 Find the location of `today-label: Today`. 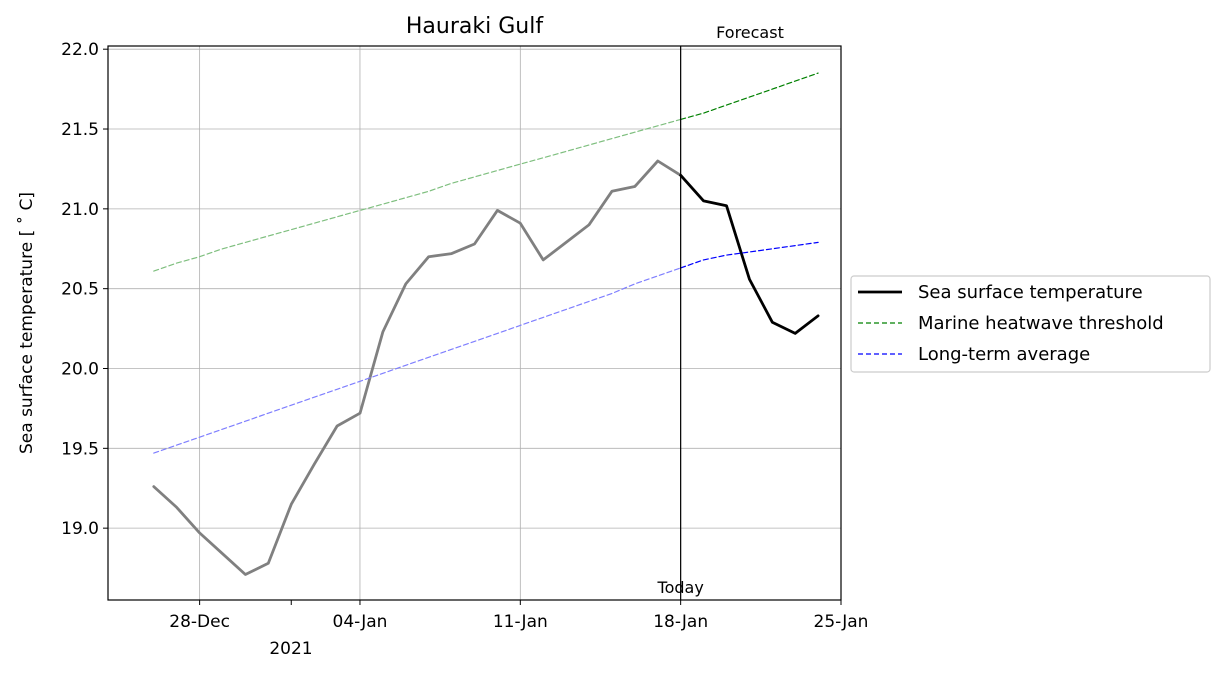

today-label: Today is located at coordinates (680, 587).